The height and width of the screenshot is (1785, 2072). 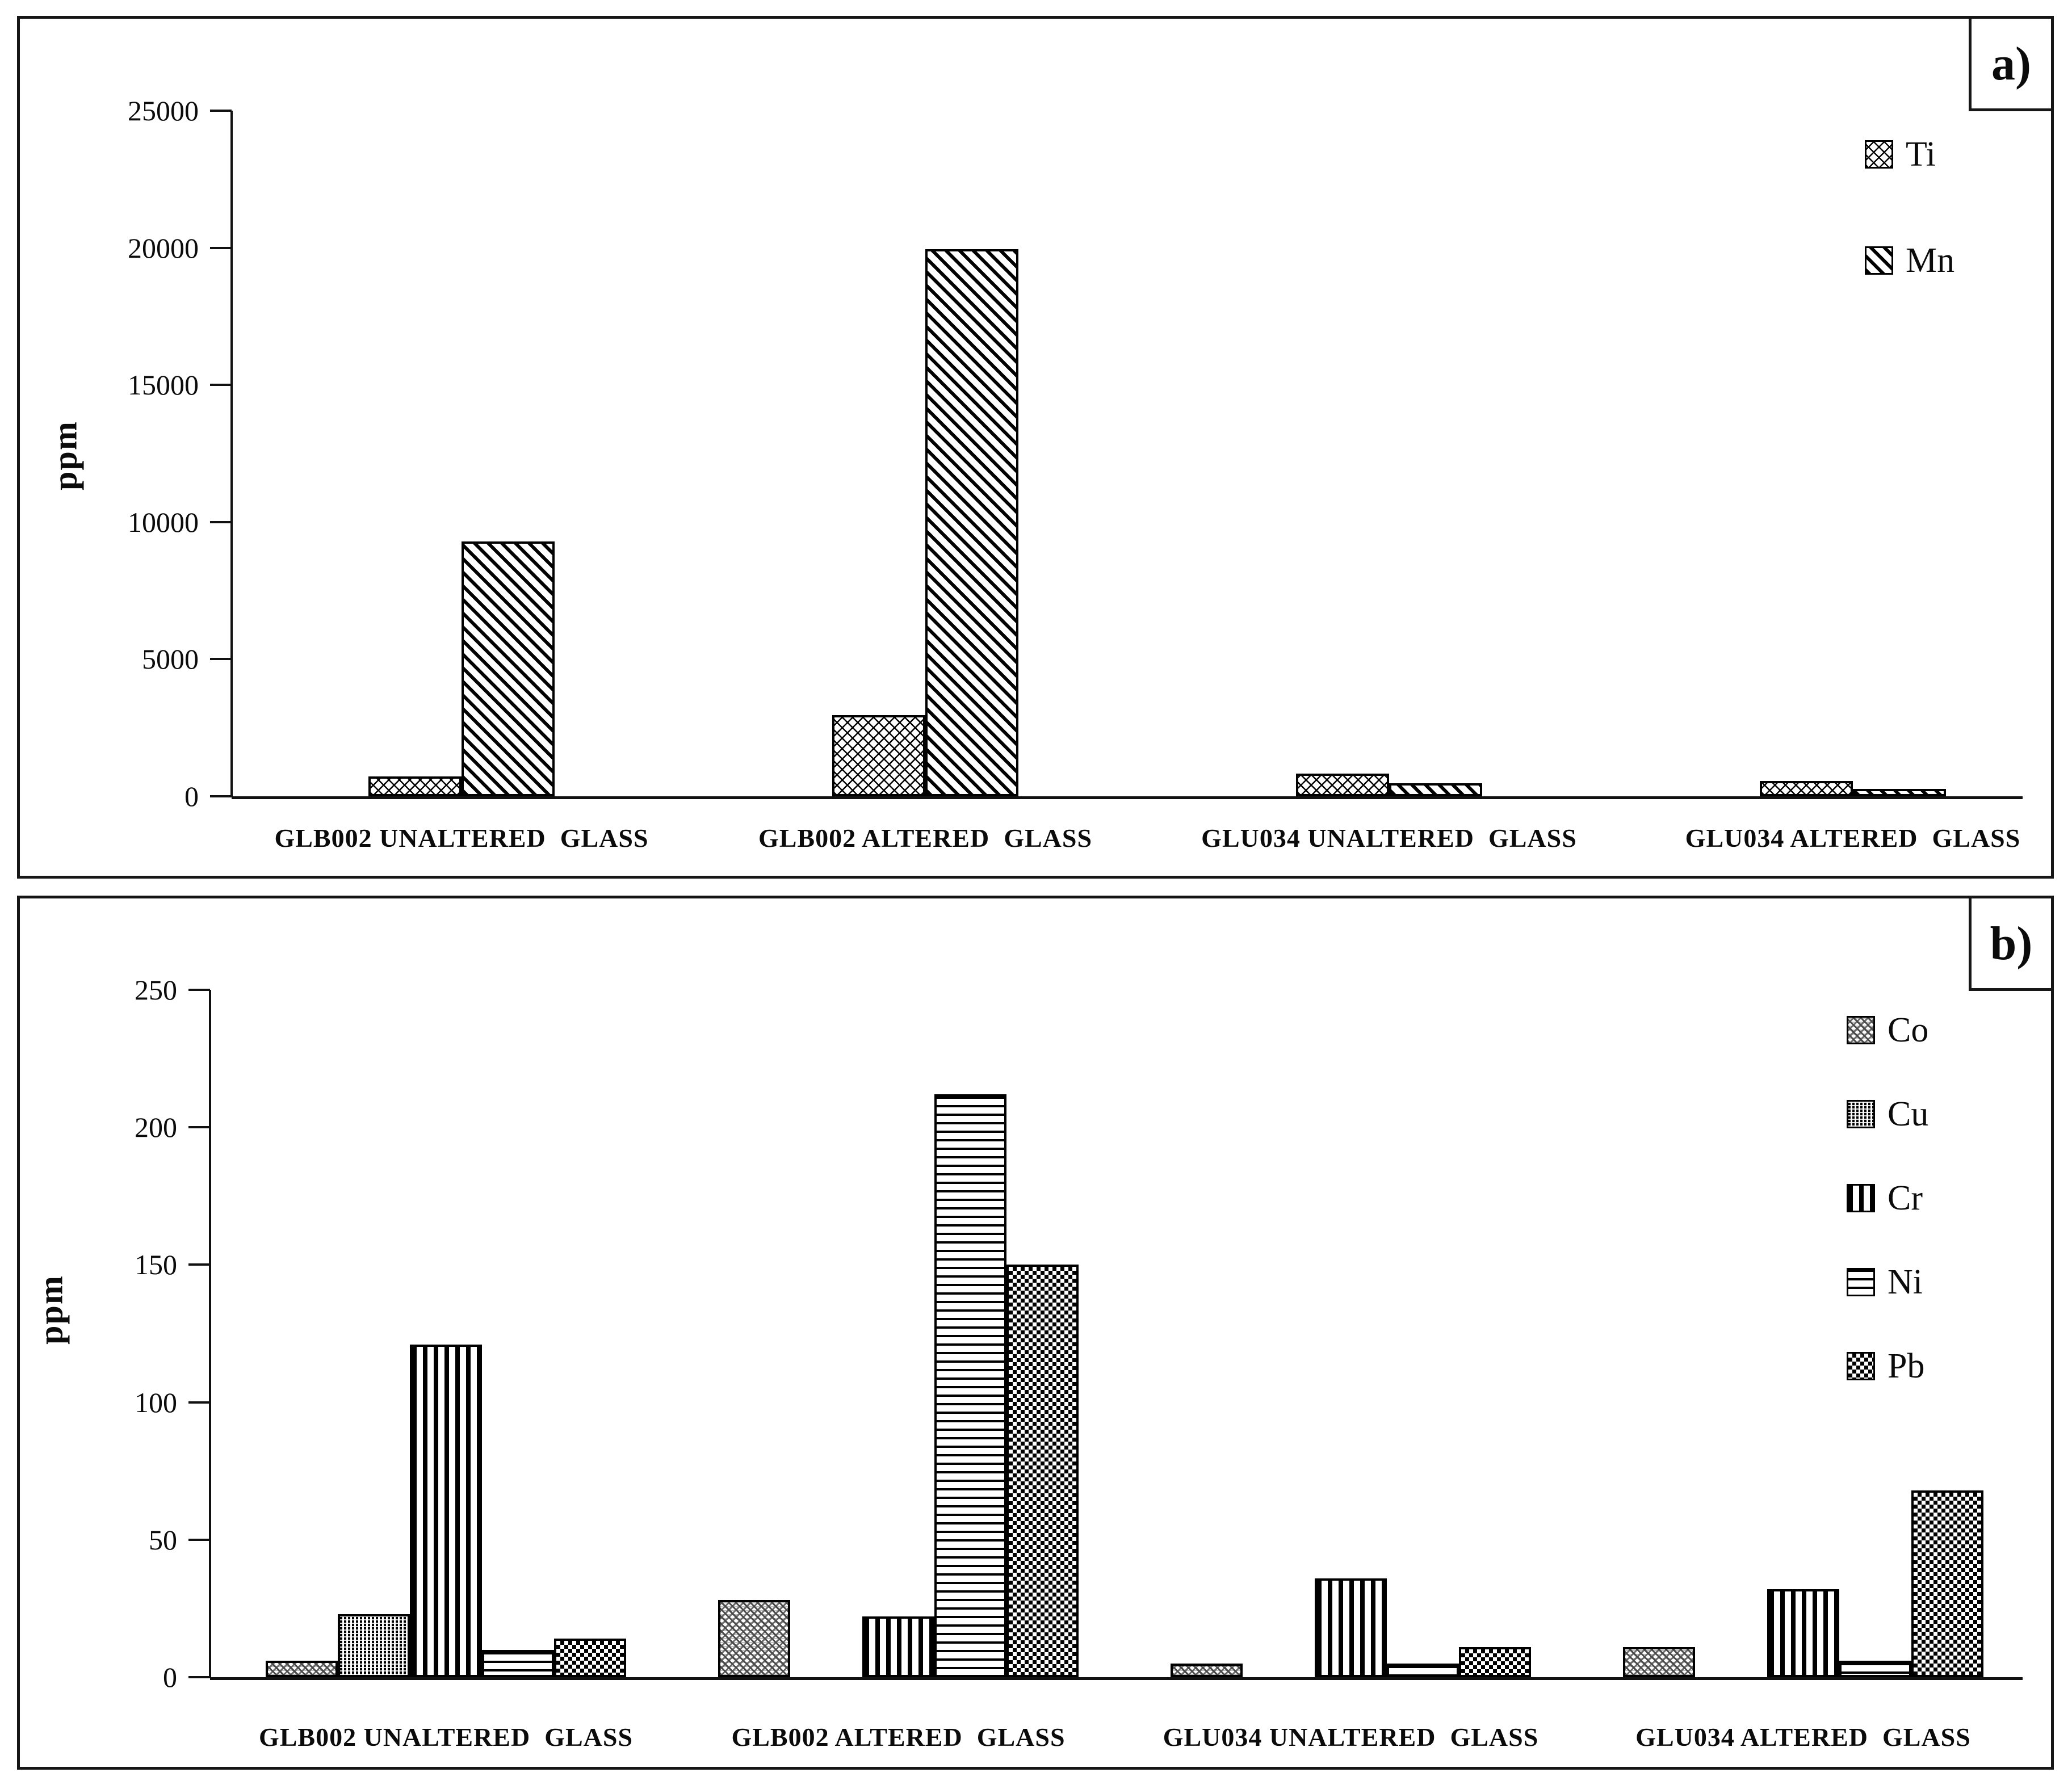 What do you see at coordinates (1861, 1282) in the screenshot?
I see `legend-swatch-Ni` at bounding box center [1861, 1282].